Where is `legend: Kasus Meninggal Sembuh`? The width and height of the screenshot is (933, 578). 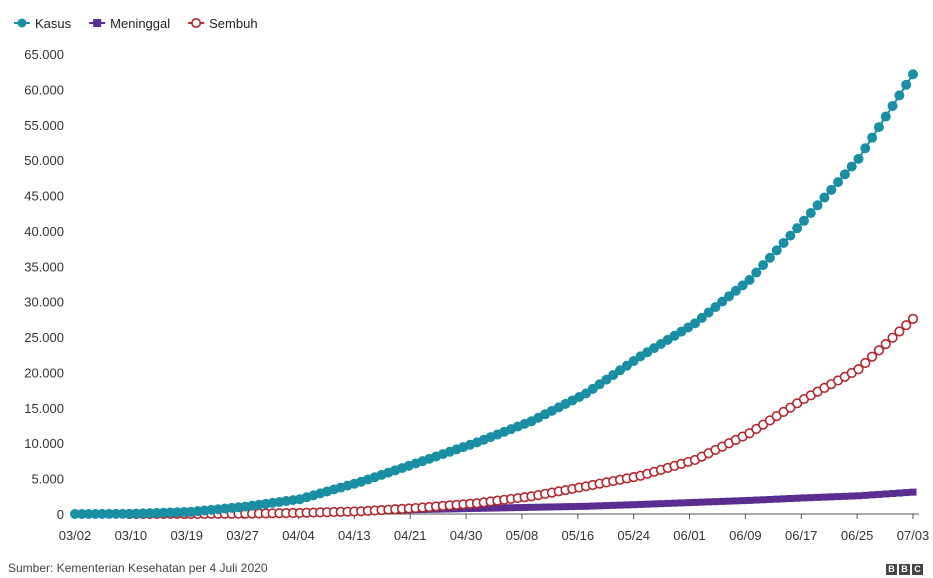
legend: Kasus Meninggal Sembuh is located at coordinates (136, 23).